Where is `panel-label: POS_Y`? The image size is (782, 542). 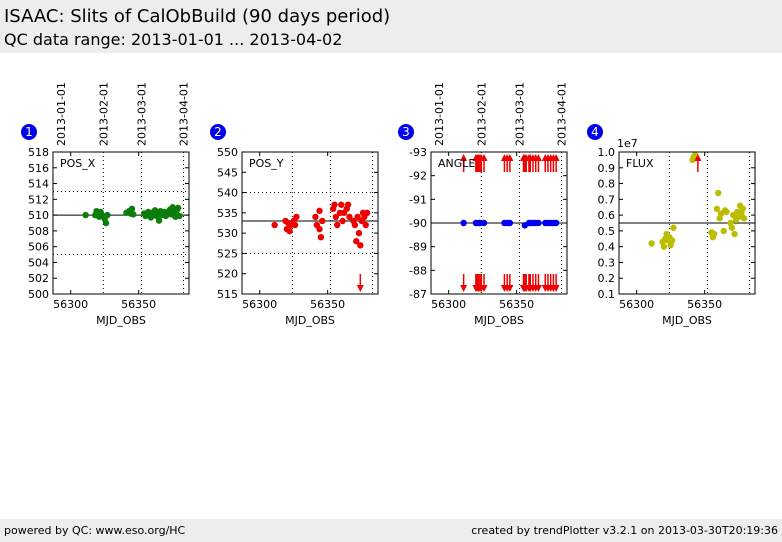
panel-label: POS_Y is located at coordinates (266, 163).